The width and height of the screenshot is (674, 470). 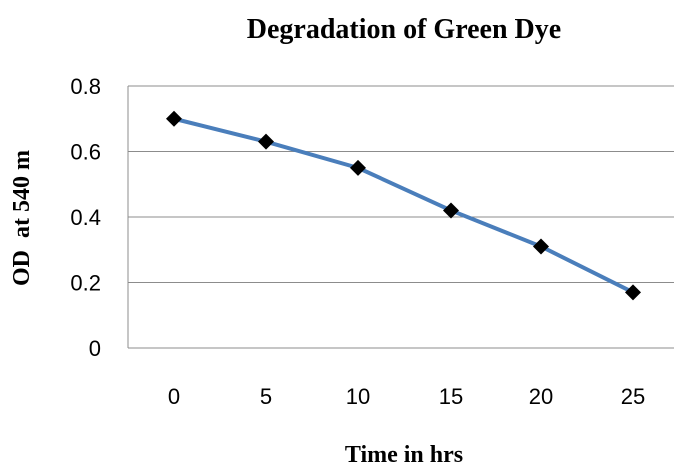 What do you see at coordinates (406, 396) in the screenshot?
I see `x-axis-ticks: 0 5 10 15 20 25` at bounding box center [406, 396].